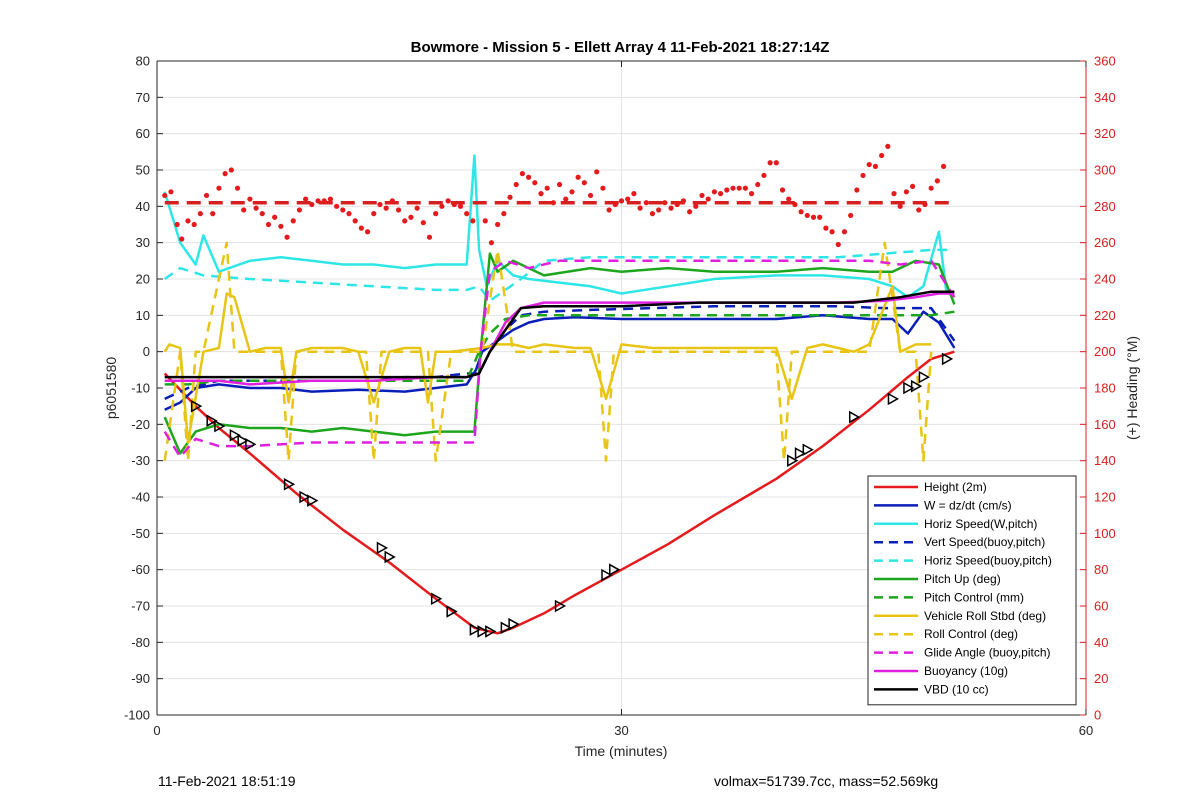  I want to click on y-tick-label: -60, so click(140, 569).